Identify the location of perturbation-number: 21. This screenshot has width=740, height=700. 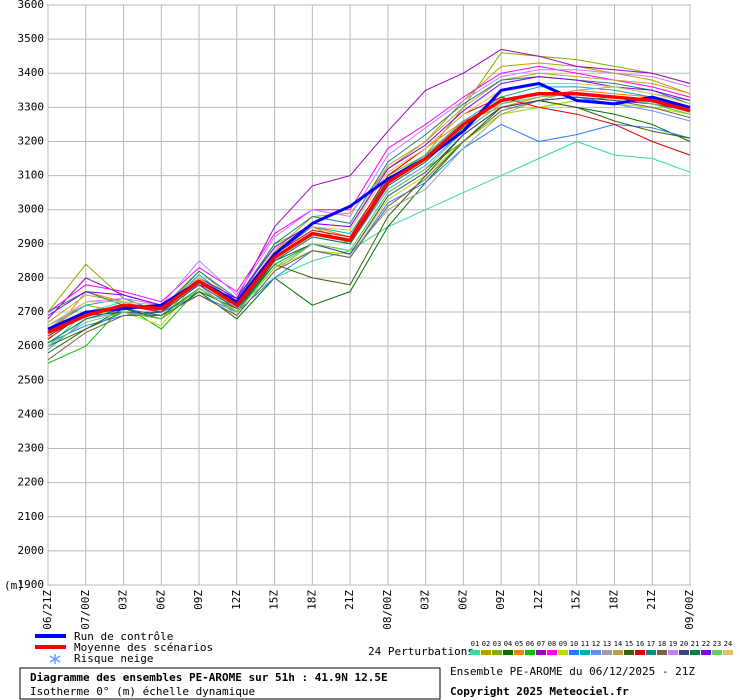
(695, 644).